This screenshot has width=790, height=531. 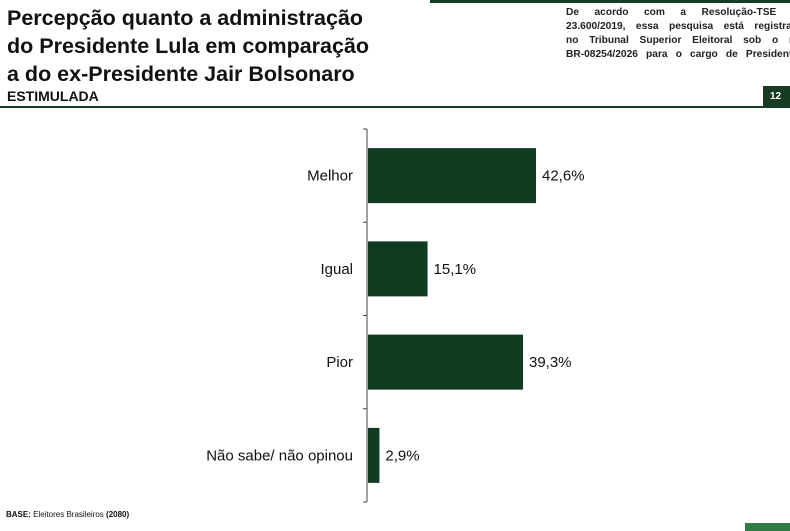 What do you see at coordinates (767, 527) in the screenshot?
I see `bottom-accent-bar` at bounding box center [767, 527].